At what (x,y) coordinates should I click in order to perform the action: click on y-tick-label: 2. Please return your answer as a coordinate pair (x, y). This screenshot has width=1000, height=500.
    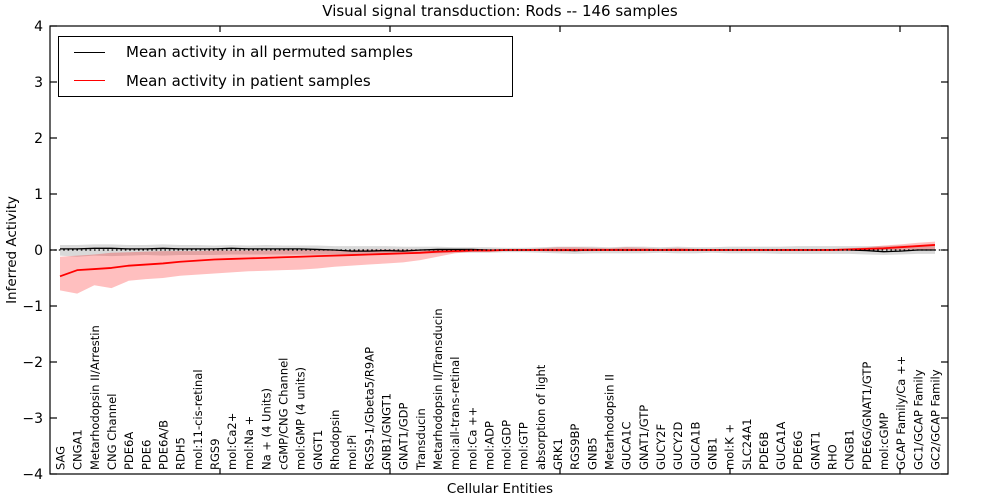
    Looking at the image, I should click on (38, 139).